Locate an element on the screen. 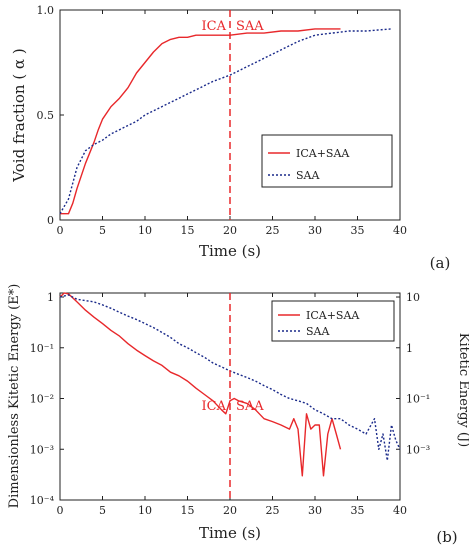  panel-a-saa-label: SAA is located at coordinates (250, 26).